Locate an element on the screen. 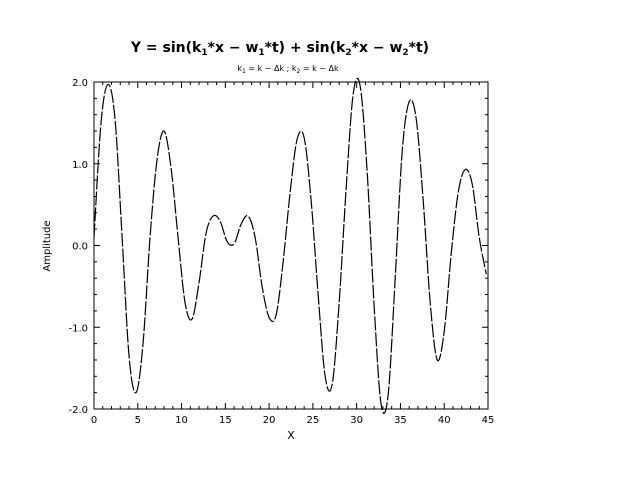 Image resolution: width=621 pixels, height=479 pixels. x-tick-label: 45 is located at coordinates (488, 420).